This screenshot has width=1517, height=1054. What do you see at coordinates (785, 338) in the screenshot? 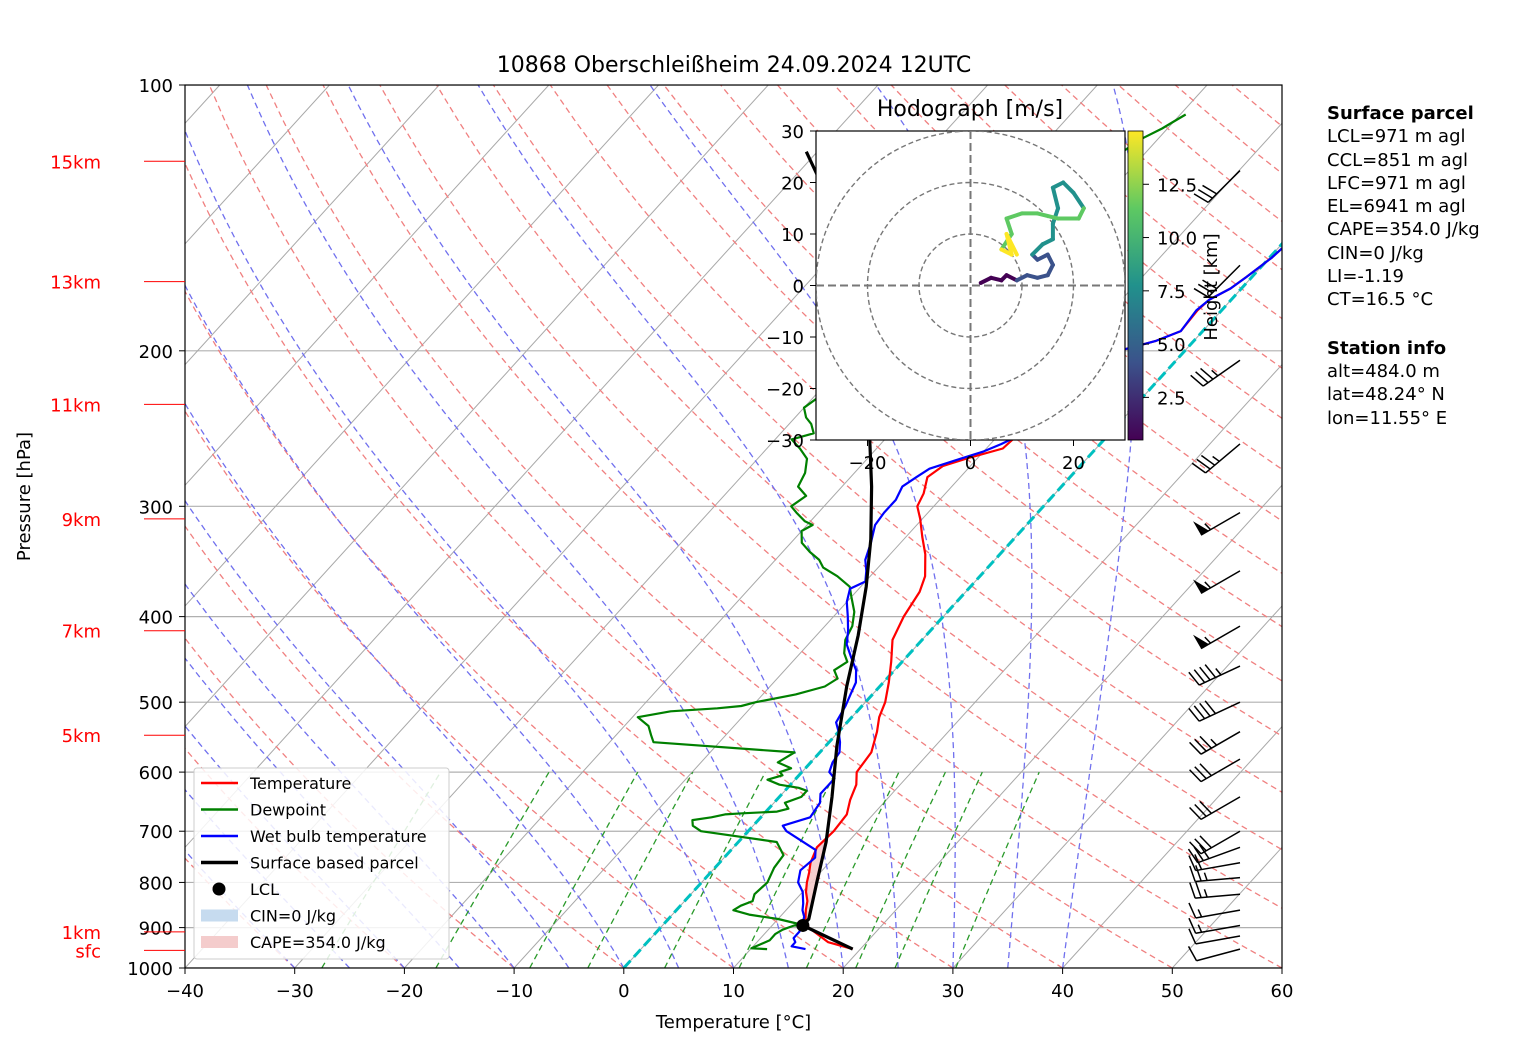
I see `hodo-y-tick-label: −10` at bounding box center [785, 338].